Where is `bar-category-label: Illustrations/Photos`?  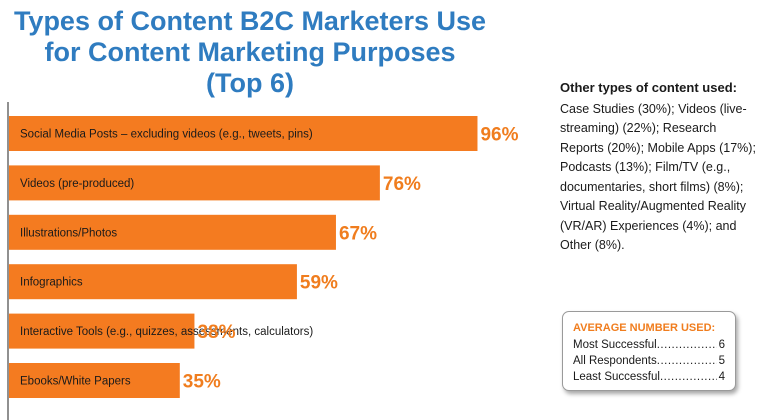
bar-category-label: Illustrations/Photos is located at coordinates (68, 233).